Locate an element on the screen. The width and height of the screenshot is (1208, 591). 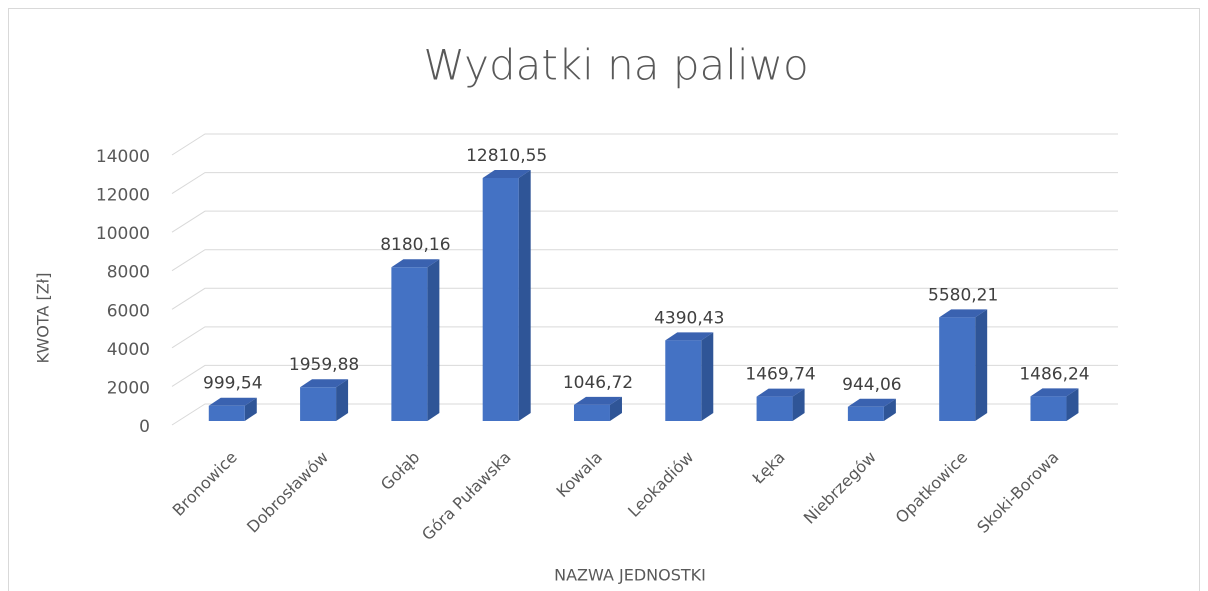
y-tick-label: 8000 is located at coordinates (128, 273).